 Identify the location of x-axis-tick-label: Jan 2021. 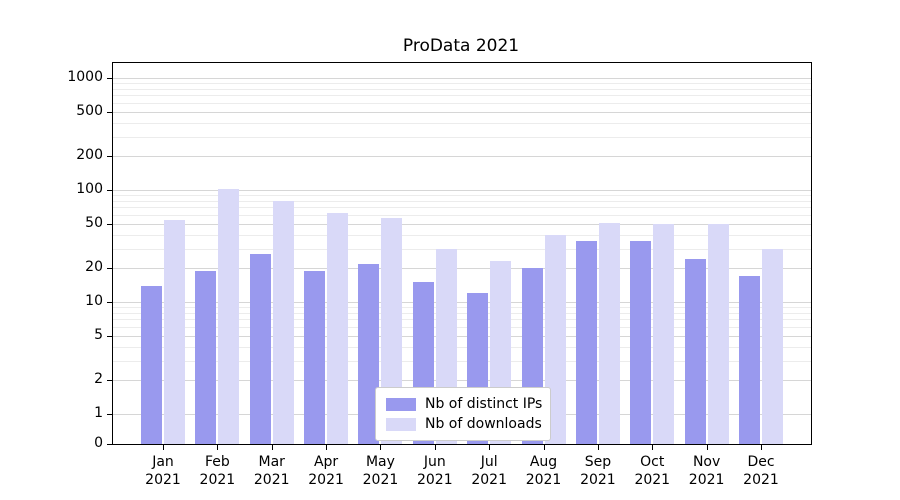
(163, 471).